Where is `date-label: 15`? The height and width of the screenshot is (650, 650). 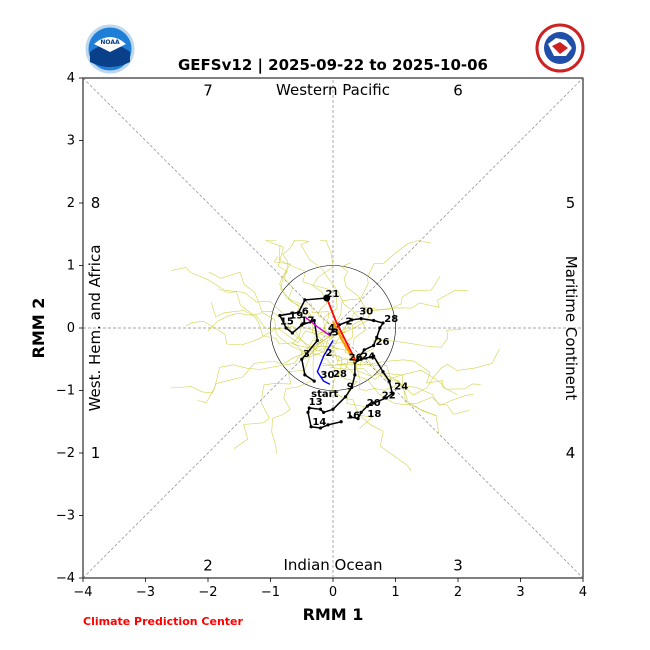
date-label: 15 is located at coordinates (287, 321).